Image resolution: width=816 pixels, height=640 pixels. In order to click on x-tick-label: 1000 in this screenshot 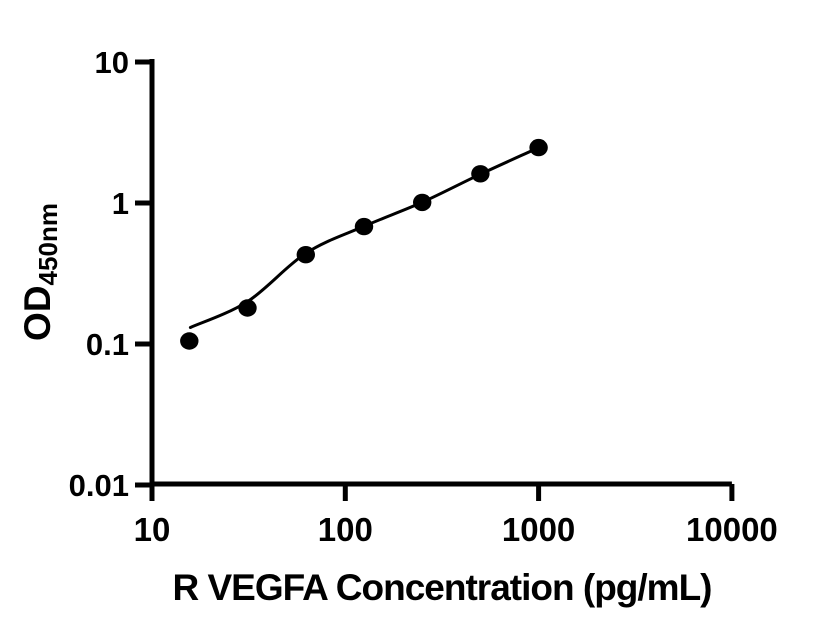, I will do `click(538, 529)`.